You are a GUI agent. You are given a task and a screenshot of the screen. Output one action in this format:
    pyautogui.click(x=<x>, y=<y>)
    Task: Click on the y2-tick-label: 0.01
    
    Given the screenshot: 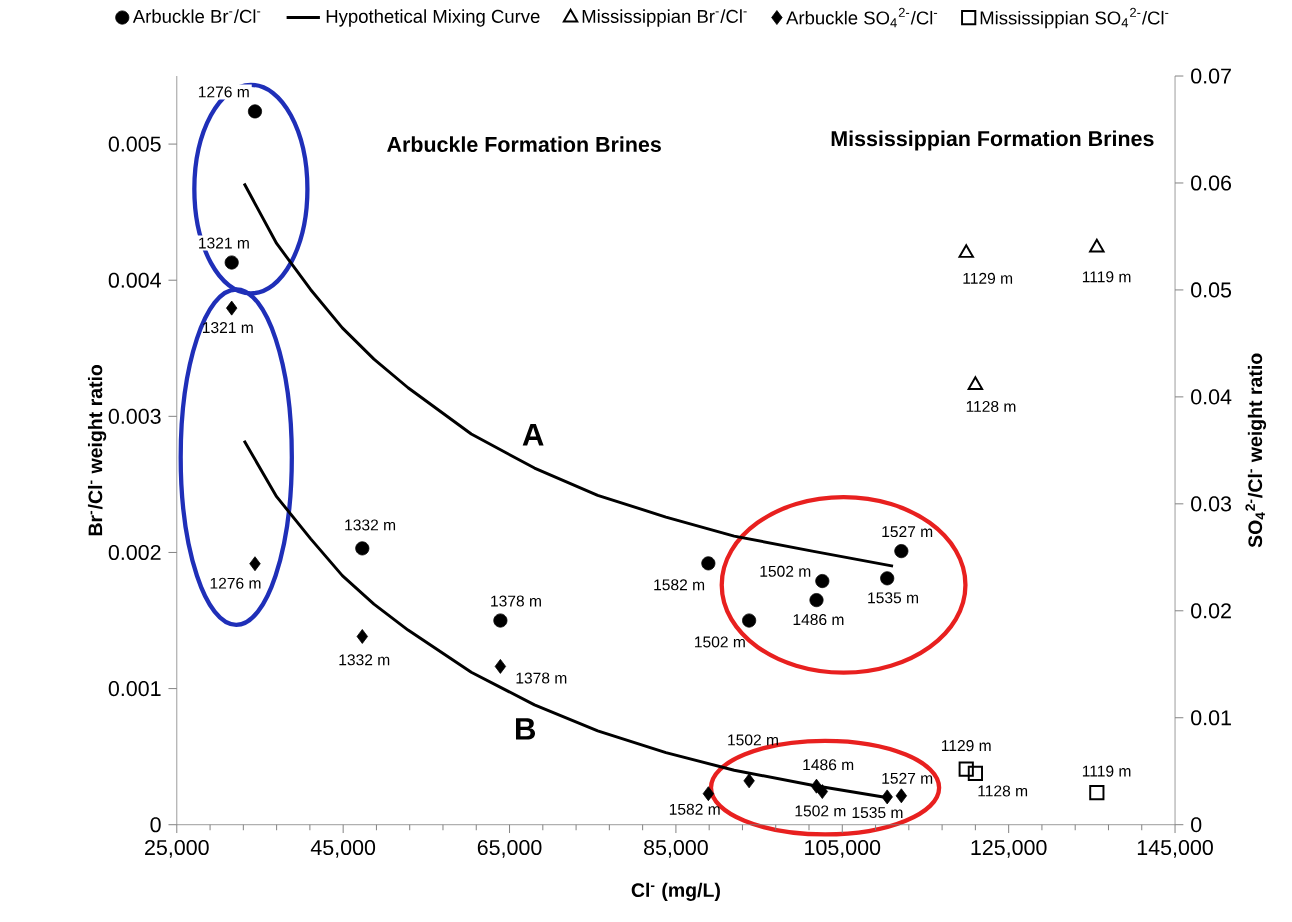 What is the action you would take?
    pyautogui.click(x=1211, y=718)
    